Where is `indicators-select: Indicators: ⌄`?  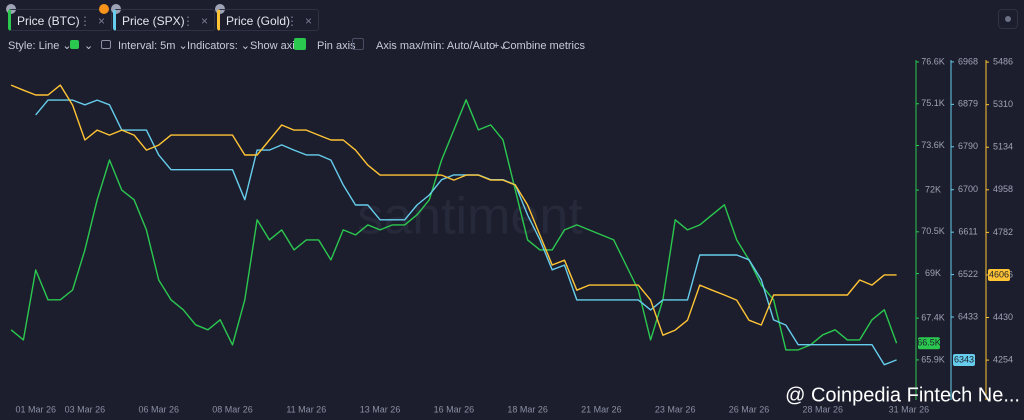
indicators-select: Indicators: ⌄ is located at coordinates (219, 46).